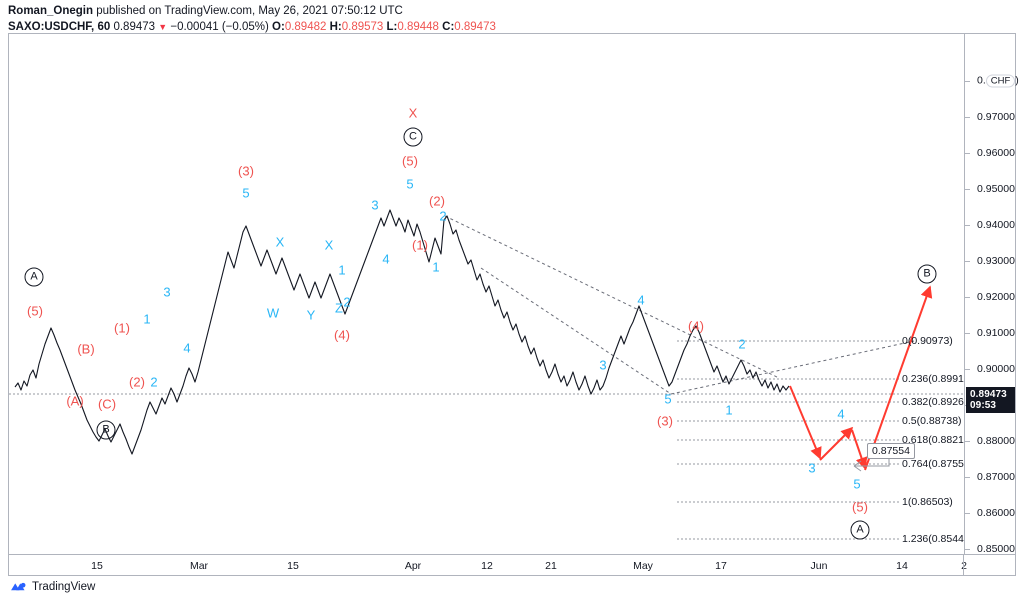  Describe the element at coordinates (927, 502) in the screenshot. I see `fib-level-label: 1(0.86503)` at that location.